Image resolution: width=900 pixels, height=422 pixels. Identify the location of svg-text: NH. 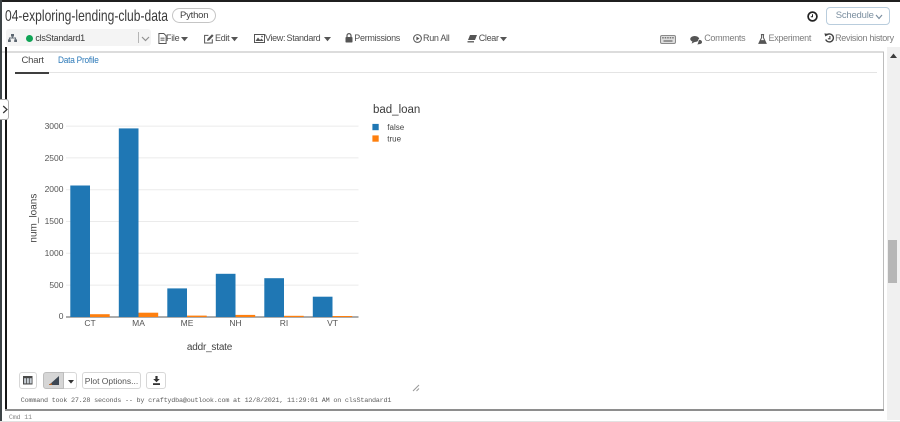
(235, 323).